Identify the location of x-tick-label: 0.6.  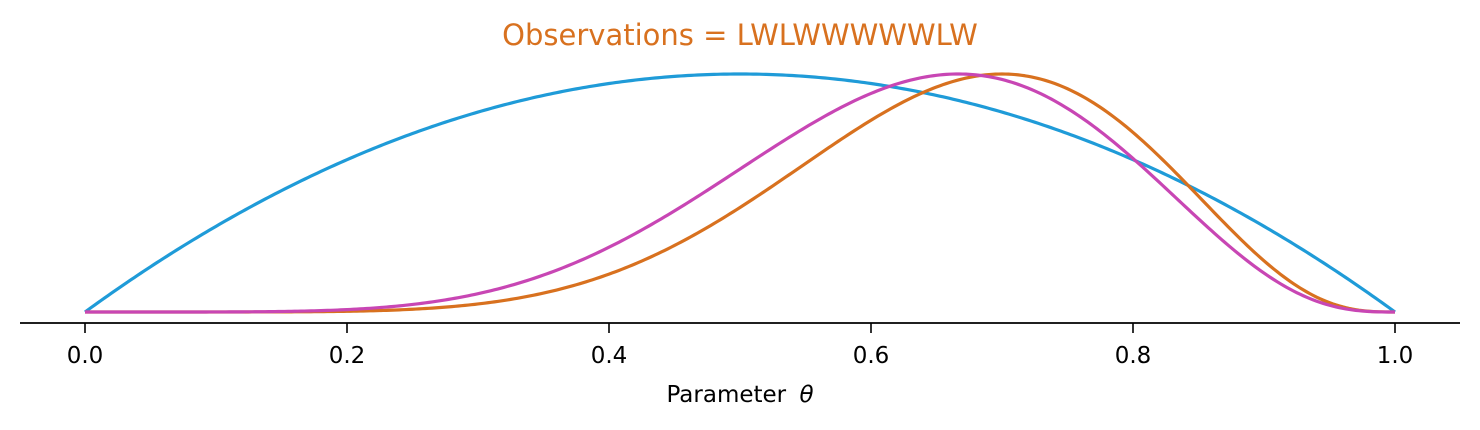
(871, 356).